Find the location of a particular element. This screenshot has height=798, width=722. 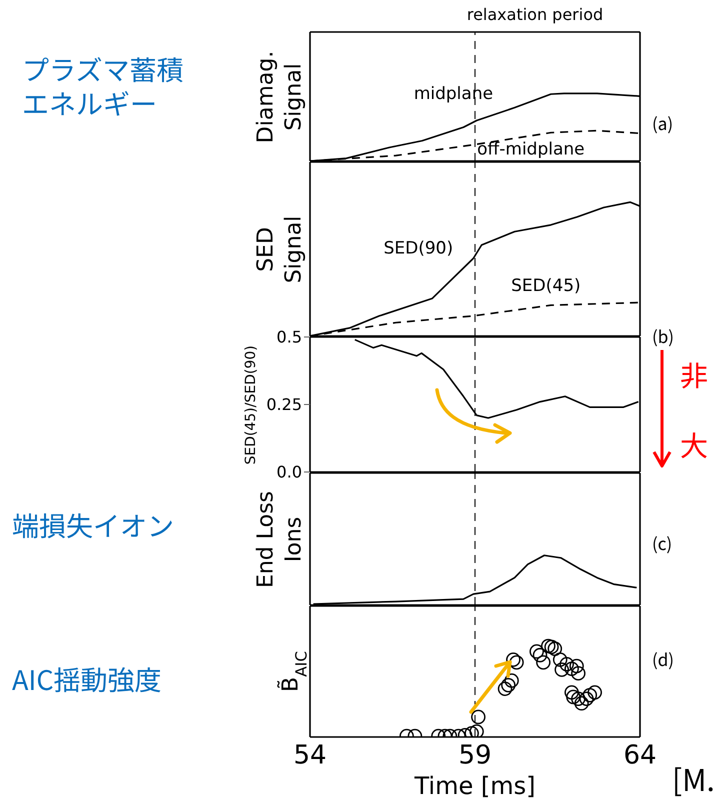

text: 端損失イオン is located at coordinates (93, 524).